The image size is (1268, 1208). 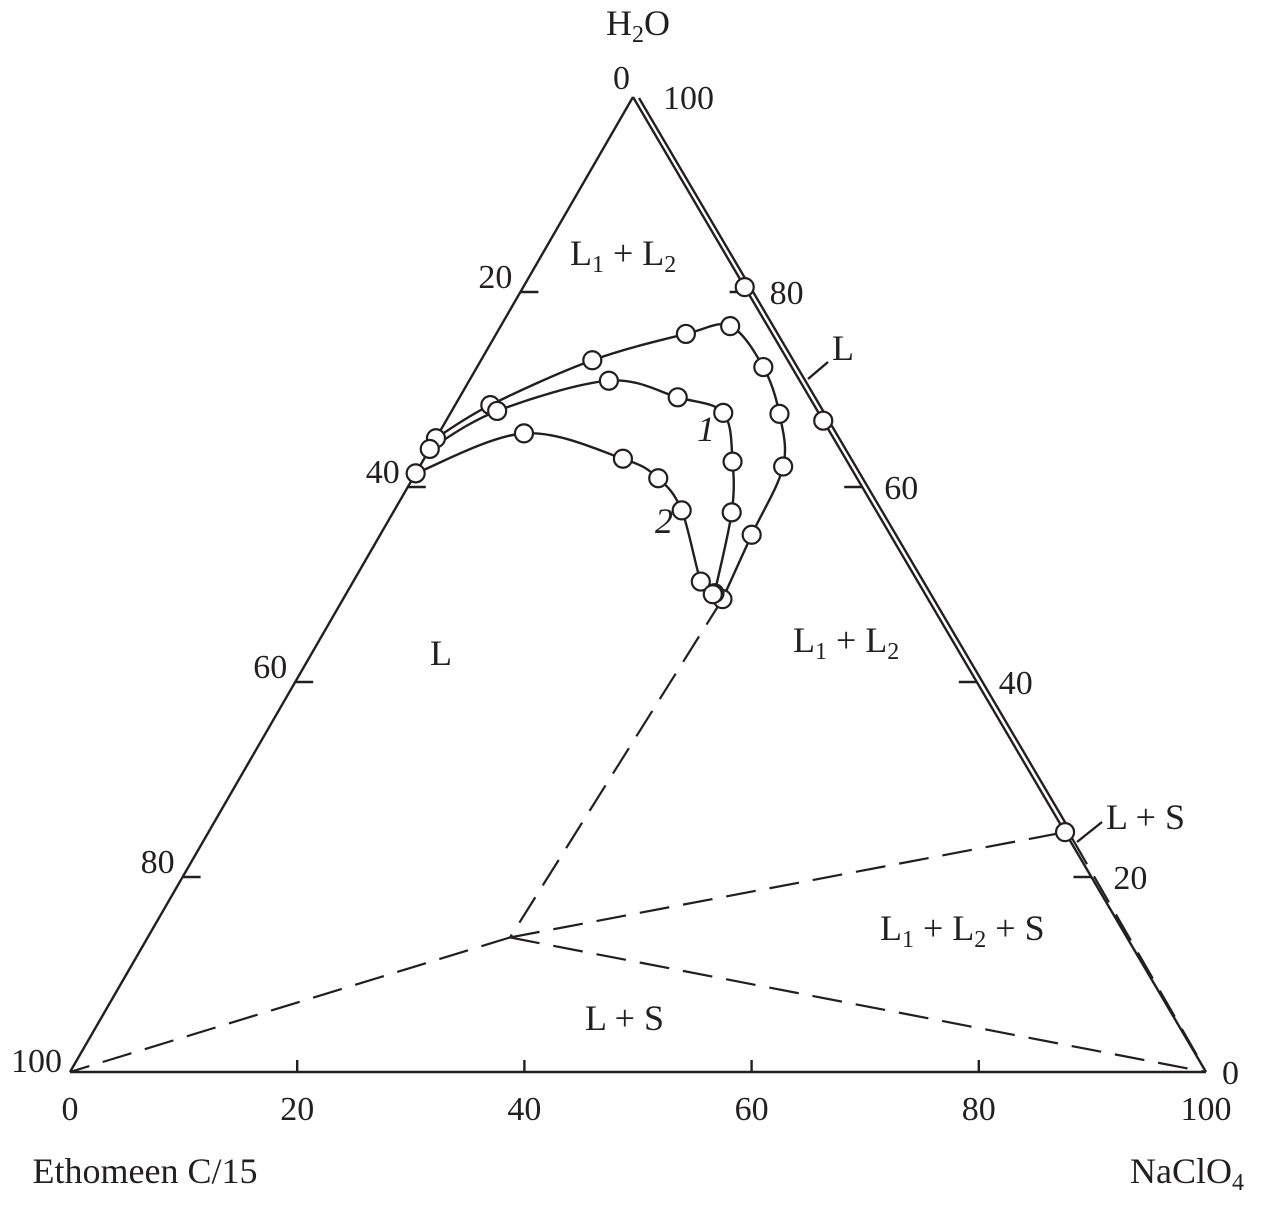 What do you see at coordinates (70, 1109) in the screenshot?
I see `tick-label-bottom: 0` at bounding box center [70, 1109].